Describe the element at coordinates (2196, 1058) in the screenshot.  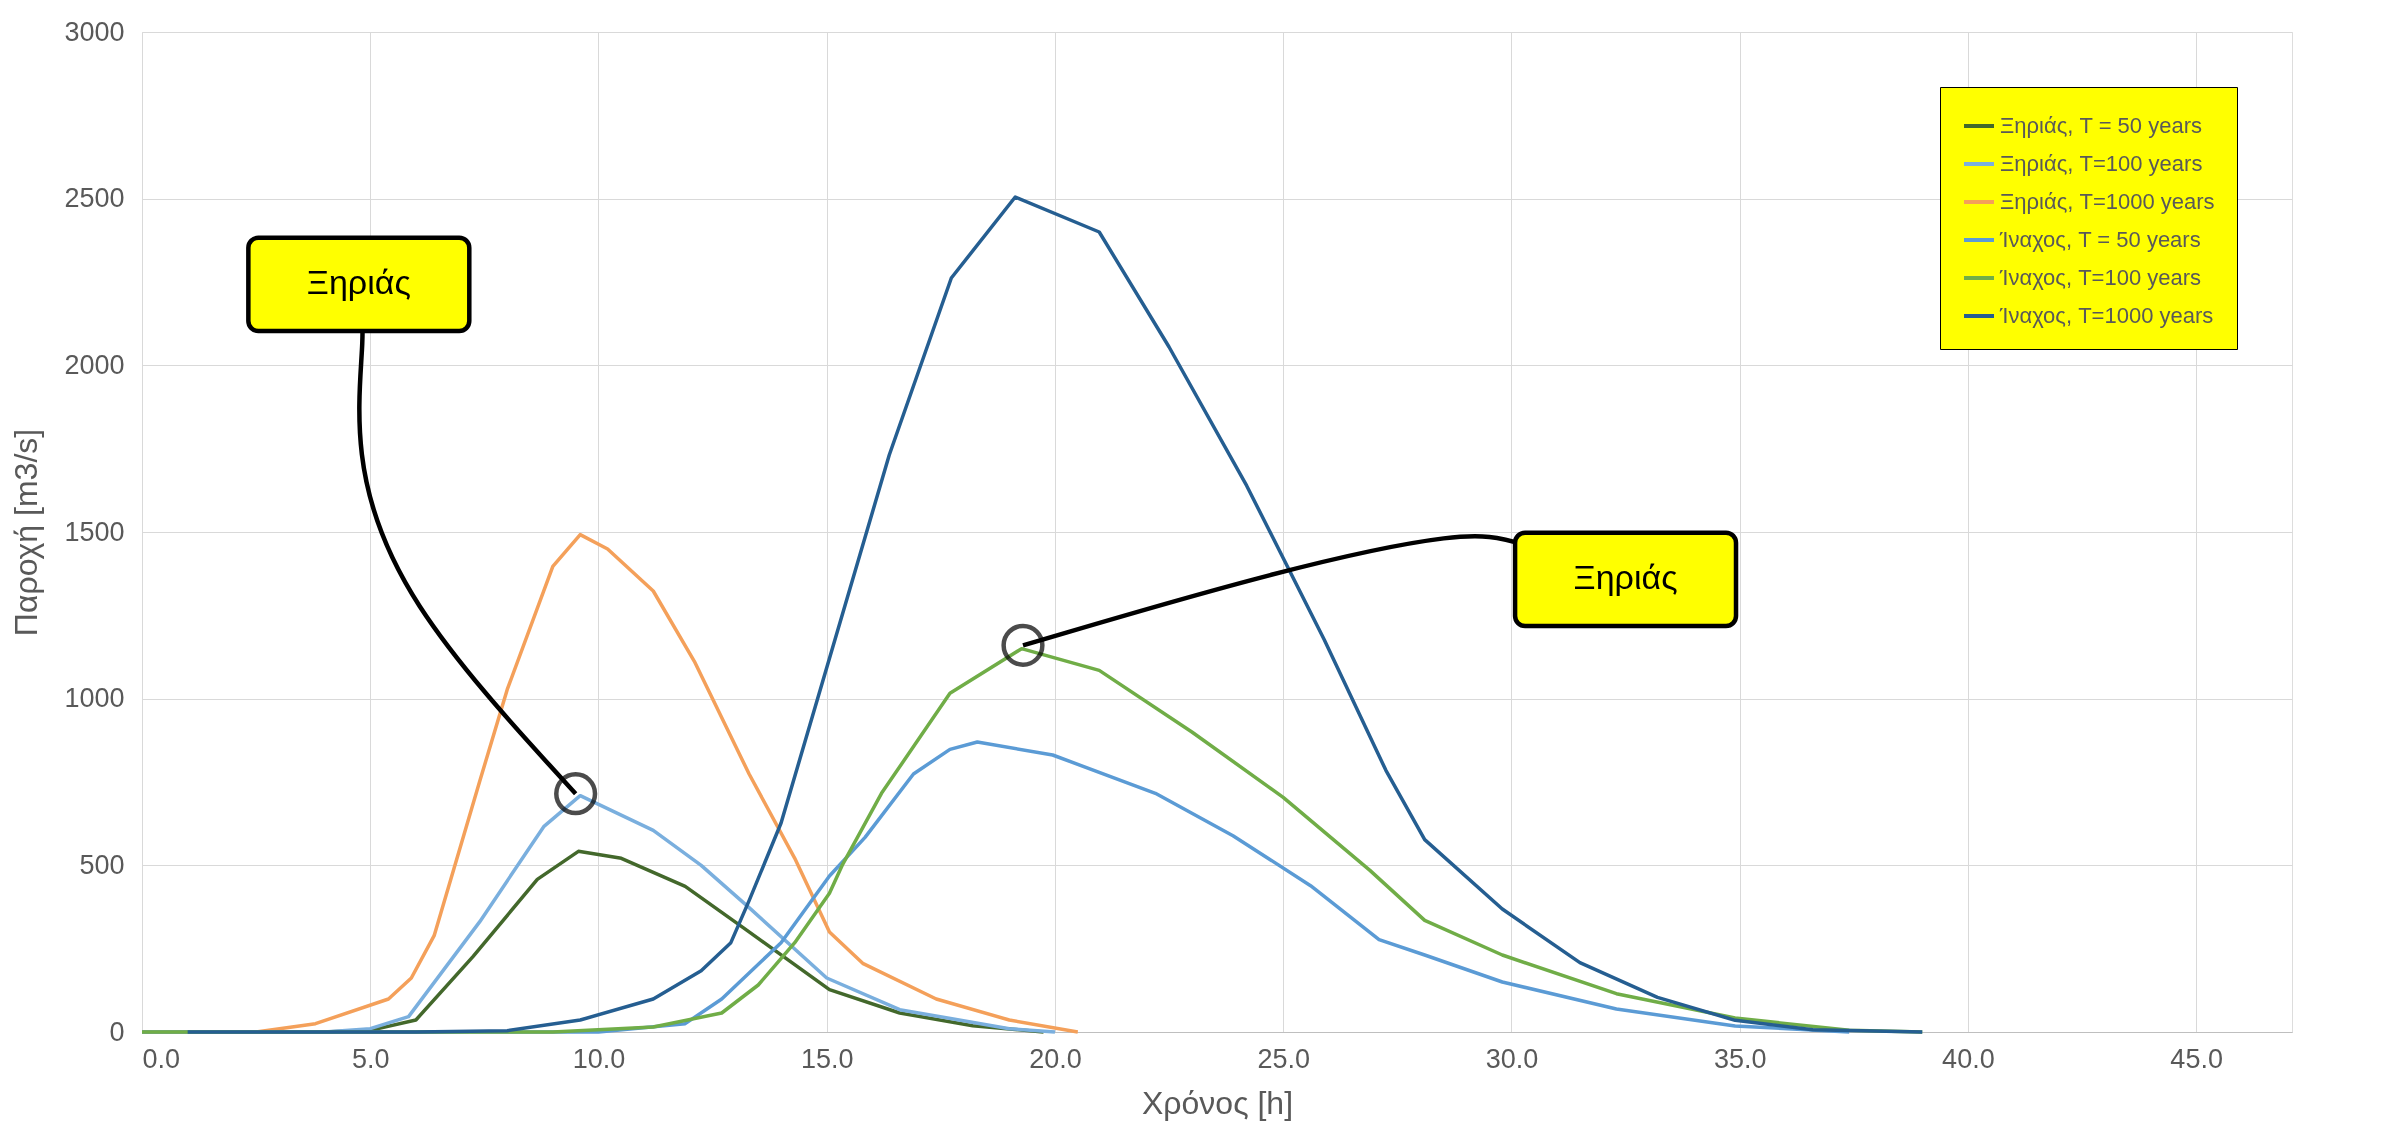
I see `x-tick-label: 45.0` at that location.